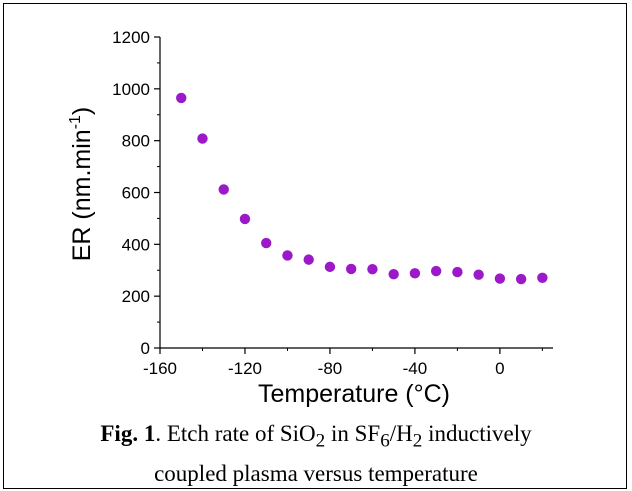 This screenshot has width=632, height=491. I want to click on caption-line-2: coupled plasma versus temperature, so click(316, 473).